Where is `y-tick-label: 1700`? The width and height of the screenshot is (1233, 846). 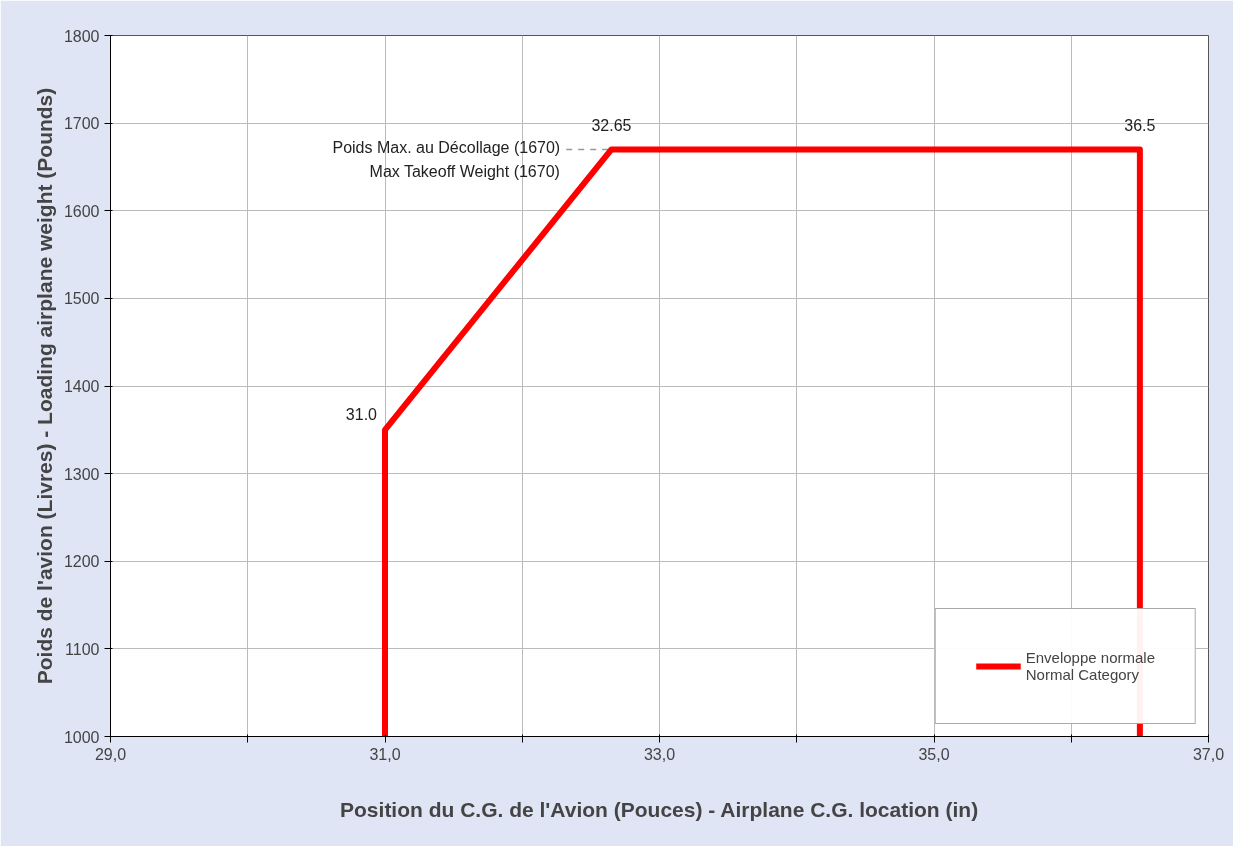 y-tick-label: 1700 is located at coordinates (81, 124).